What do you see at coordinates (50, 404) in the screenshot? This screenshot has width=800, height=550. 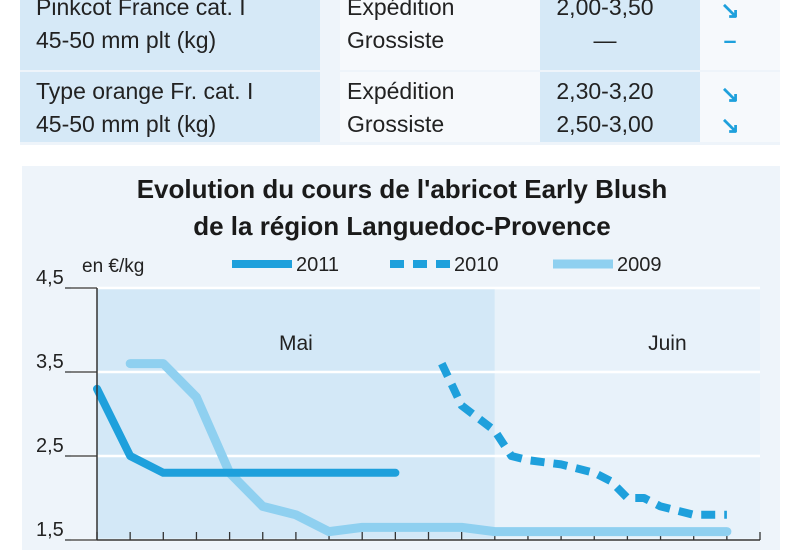 I see `y-axis-tick-labels: 4,5 3,5 2,5 1,5` at bounding box center [50, 404].